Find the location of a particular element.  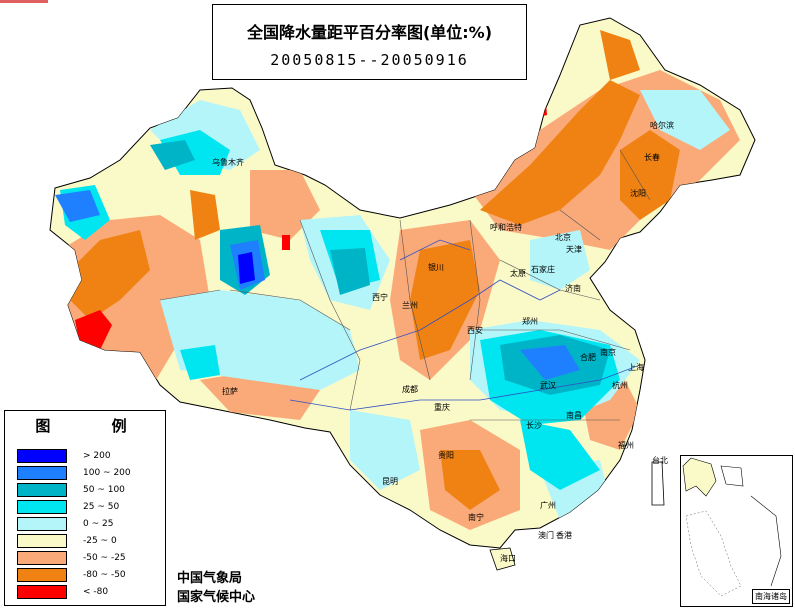

region-minus80-qinghai is located at coordinates (286, 242).